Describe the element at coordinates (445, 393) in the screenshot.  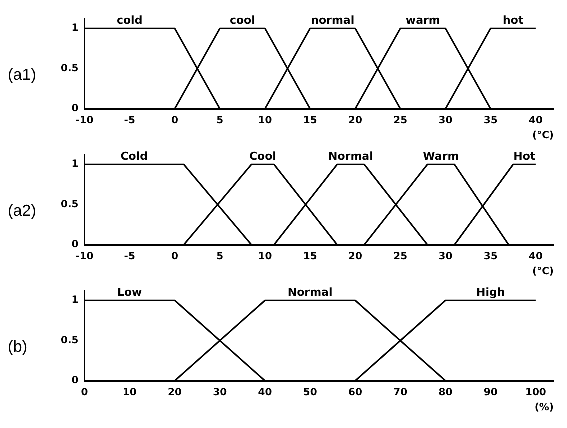
I see `x-tick-label: 80` at that location.